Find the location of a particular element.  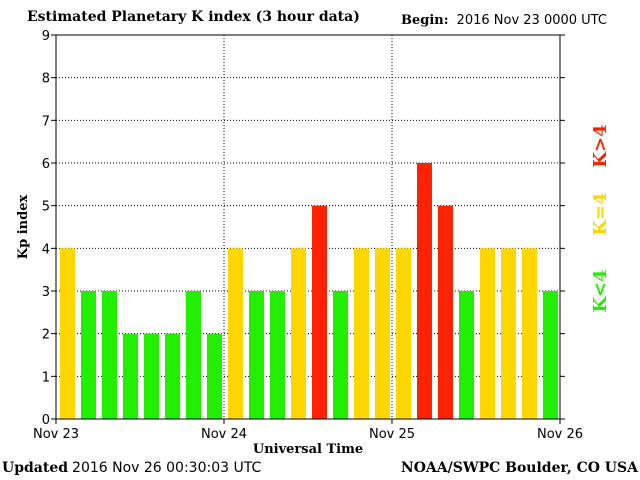

begin-label: Begin: is located at coordinates (425, 20).